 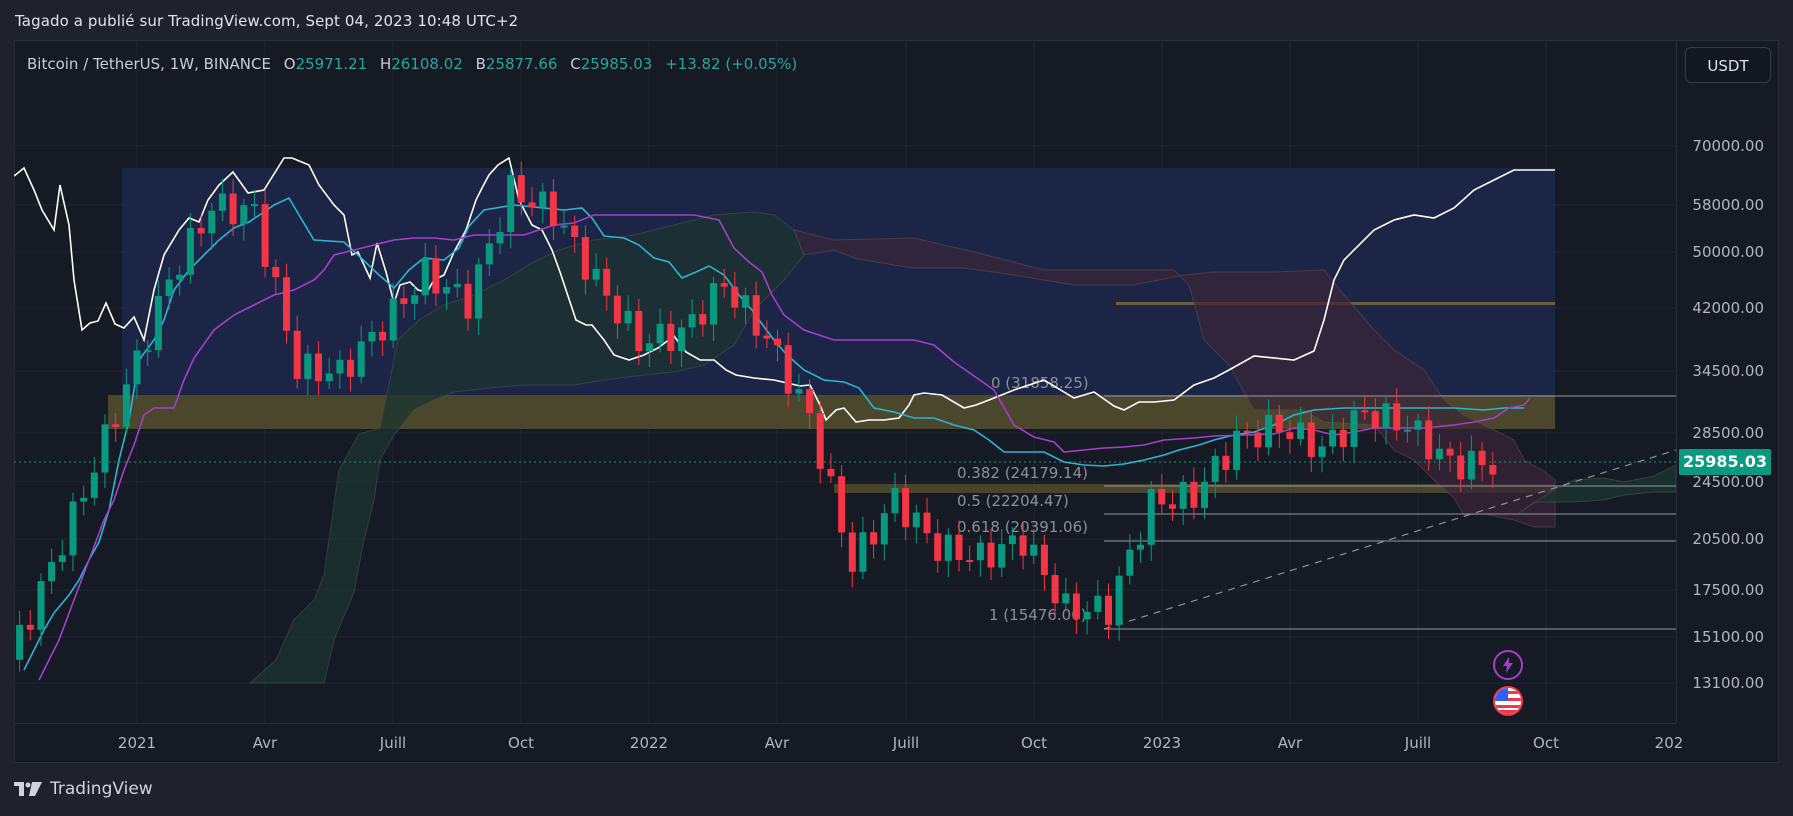 I want to click on us-flag-event-icon, so click(x=1508, y=701).